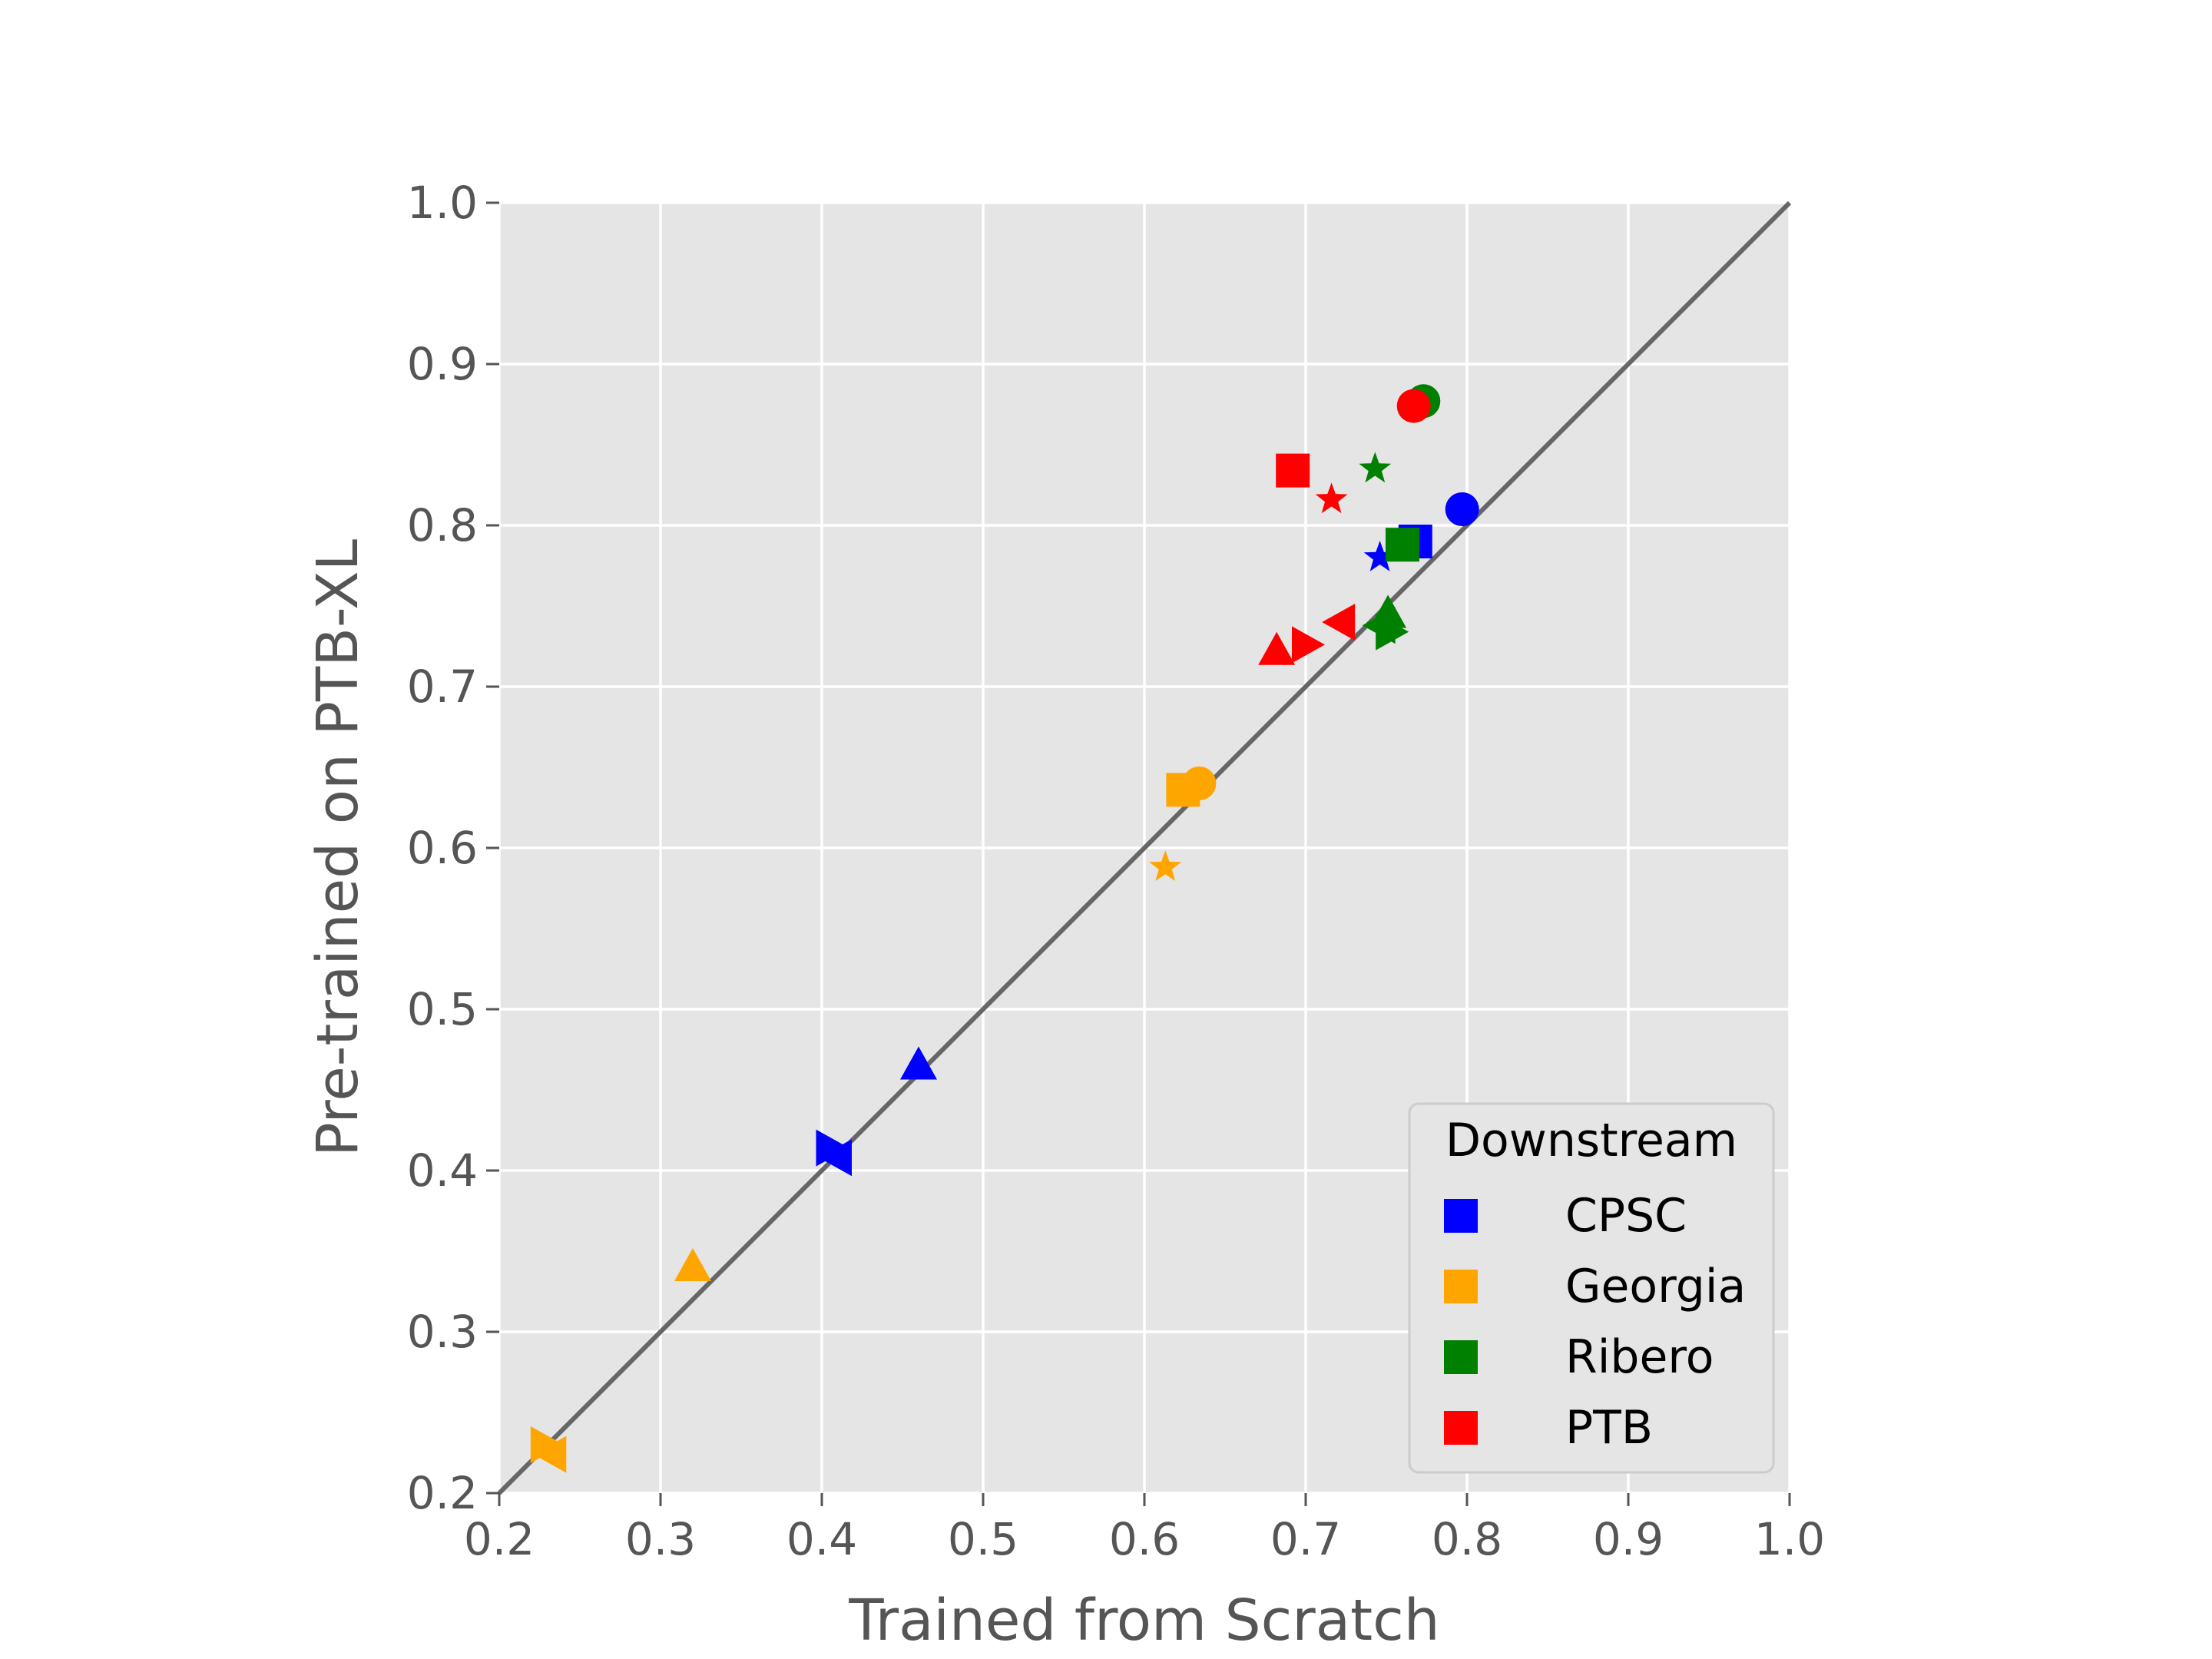 Image resolution: width=2212 pixels, height=1659 pixels. What do you see at coordinates (1308, 645) in the screenshot?
I see `ptb-triangle-right-point` at bounding box center [1308, 645].